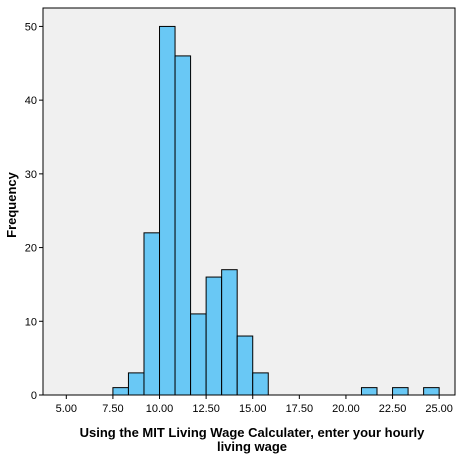 This screenshot has width=464, height=459. I want to click on x-tick-label-7: 22.50, so click(393, 409).